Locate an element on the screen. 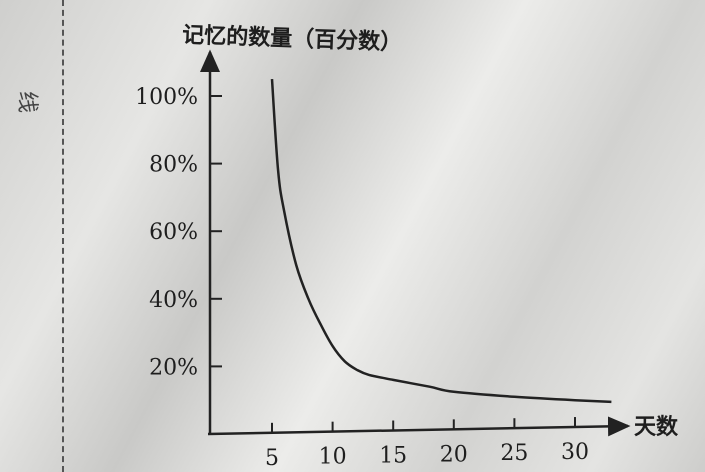 This screenshot has height=472, width=705. x-tick-label: 10 is located at coordinates (333, 457).